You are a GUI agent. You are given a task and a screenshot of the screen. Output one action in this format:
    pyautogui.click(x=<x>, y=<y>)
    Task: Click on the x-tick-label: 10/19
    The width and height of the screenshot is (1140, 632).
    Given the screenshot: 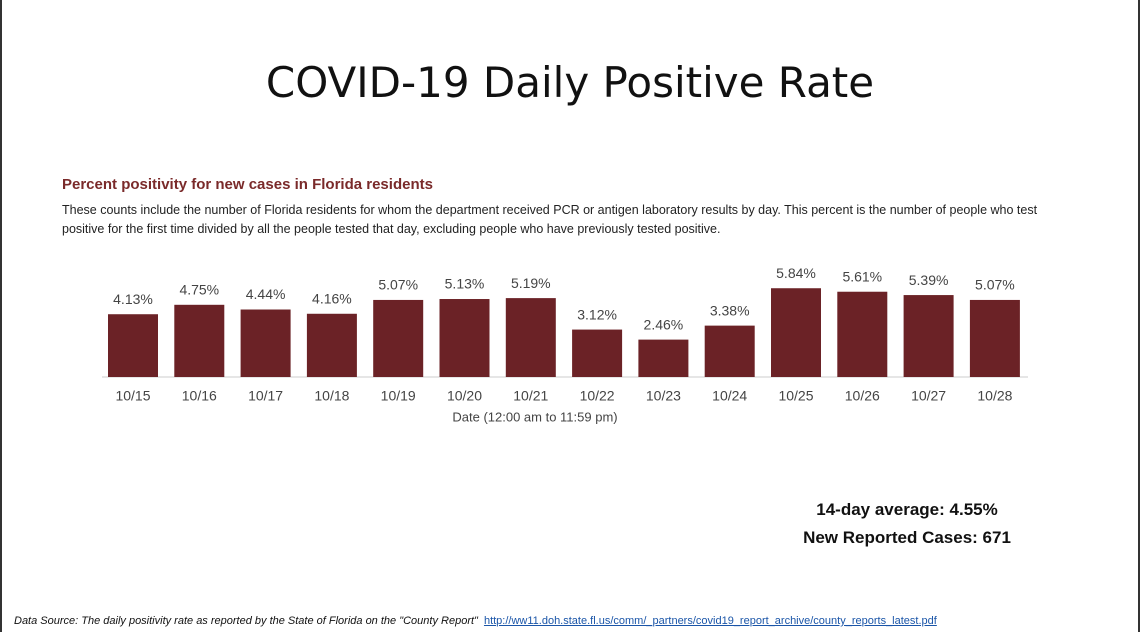 What is the action you would take?
    pyautogui.click(x=398, y=396)
    